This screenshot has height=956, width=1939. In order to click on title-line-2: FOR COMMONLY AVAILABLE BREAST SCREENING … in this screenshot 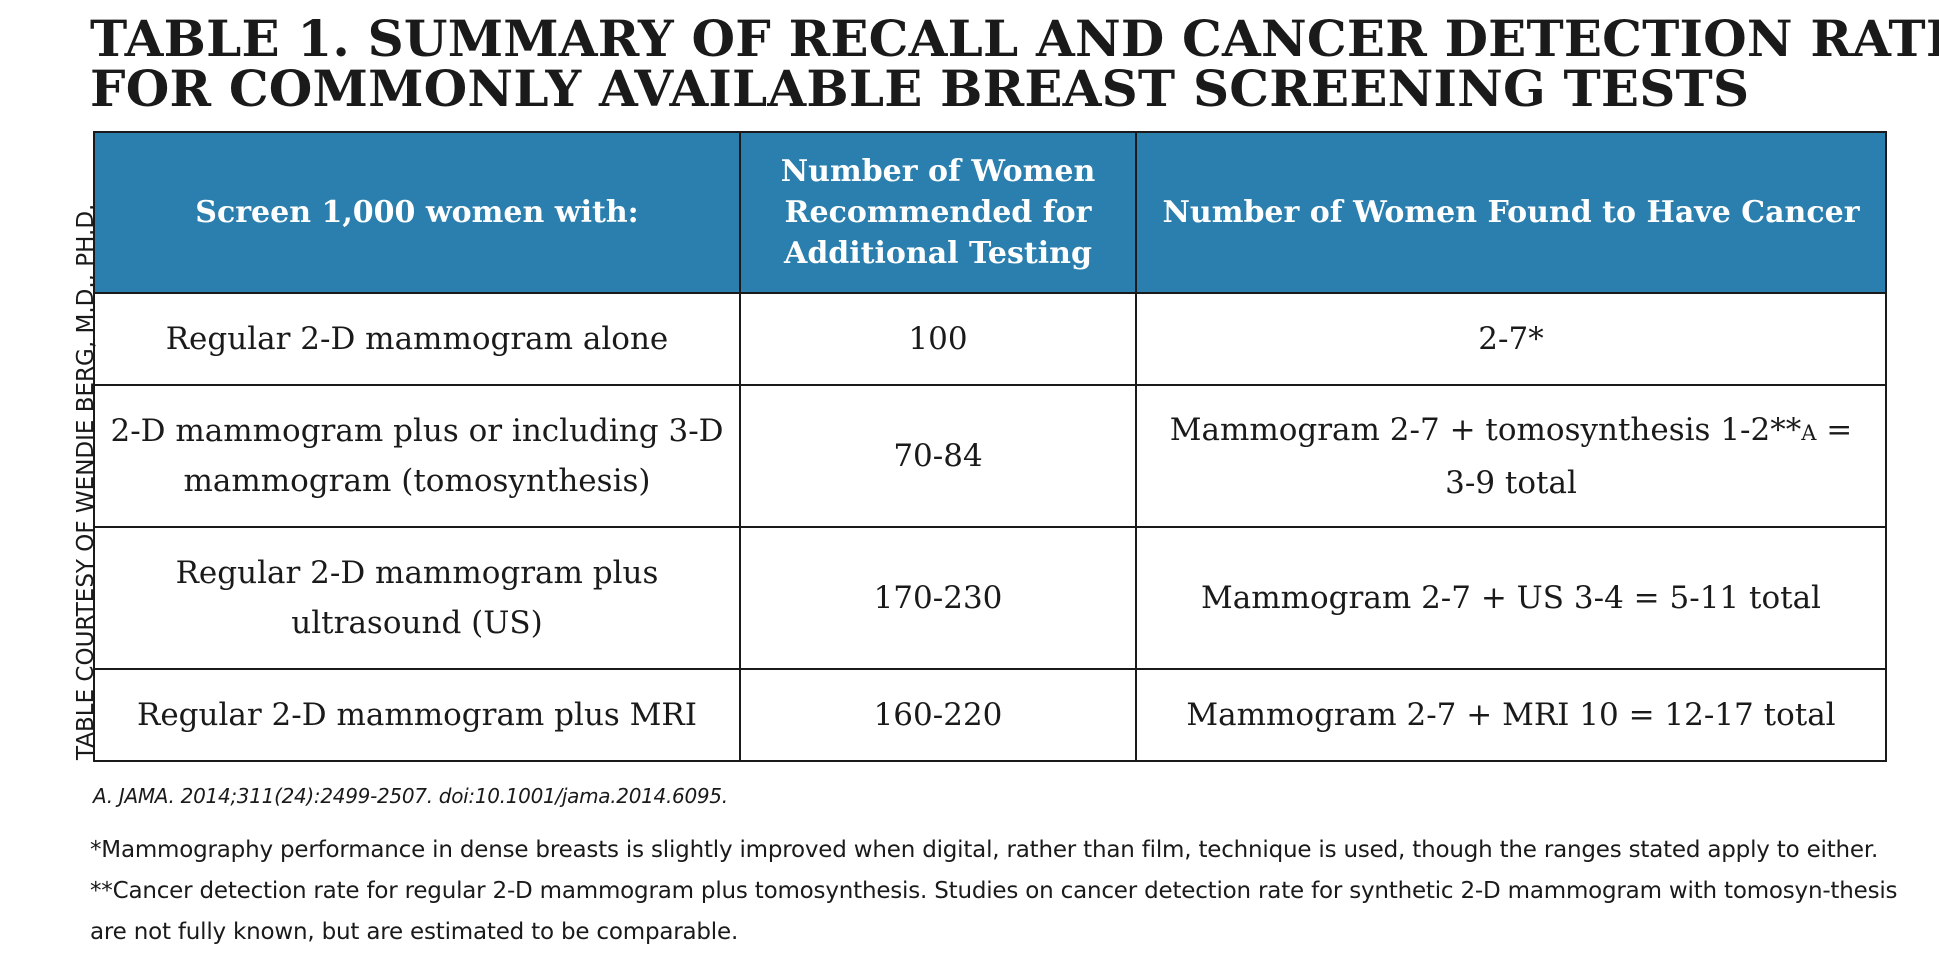, I will do `click(920, 88)`.